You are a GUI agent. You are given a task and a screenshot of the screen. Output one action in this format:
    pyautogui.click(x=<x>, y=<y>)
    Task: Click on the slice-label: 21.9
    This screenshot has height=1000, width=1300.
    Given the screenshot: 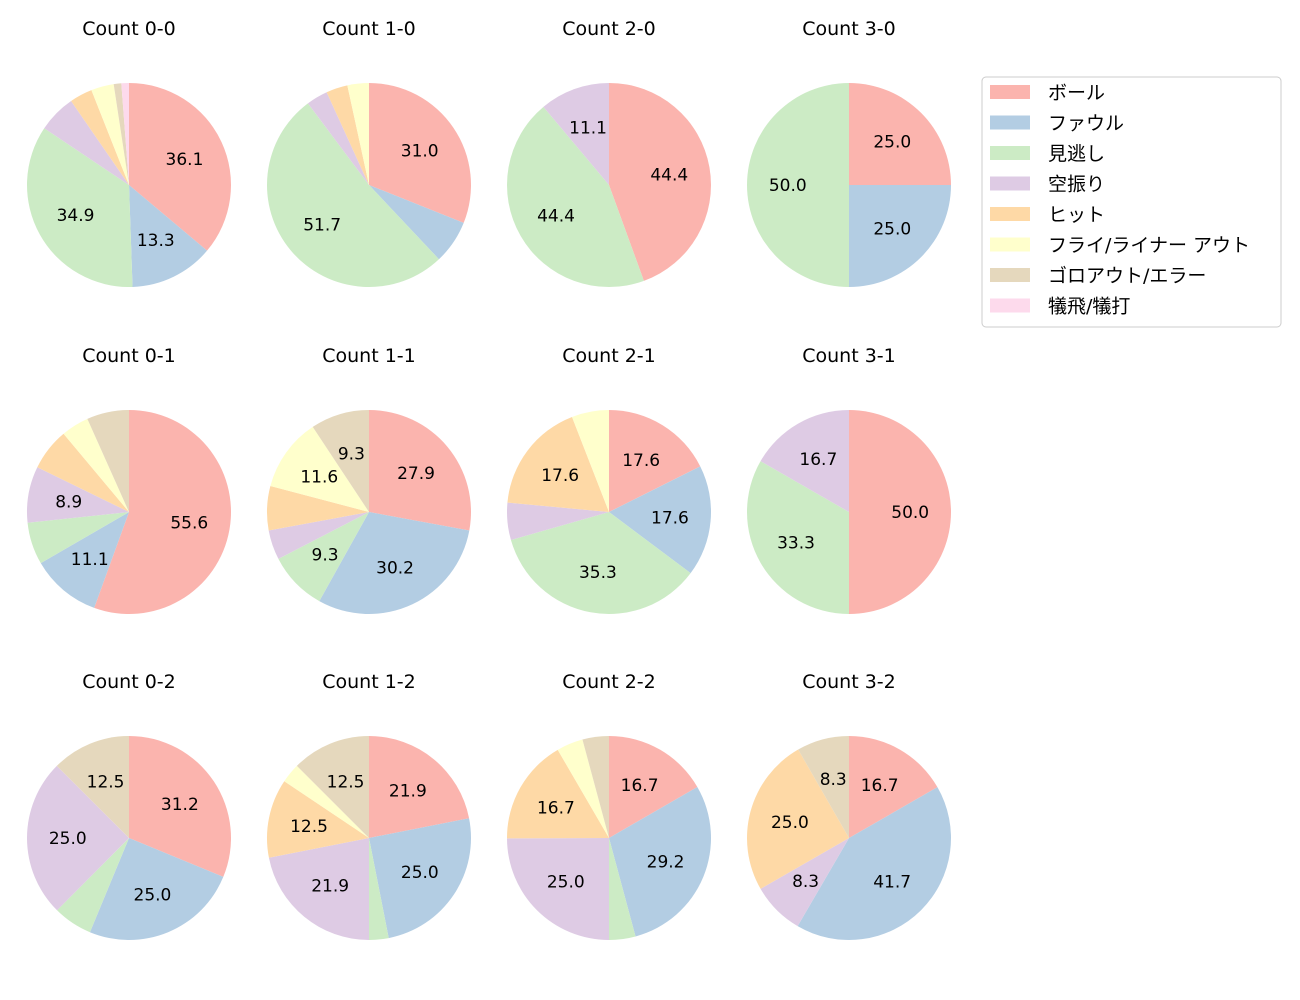 What is the action you would take?
    pyautogui.click(x=408, y=792)
    